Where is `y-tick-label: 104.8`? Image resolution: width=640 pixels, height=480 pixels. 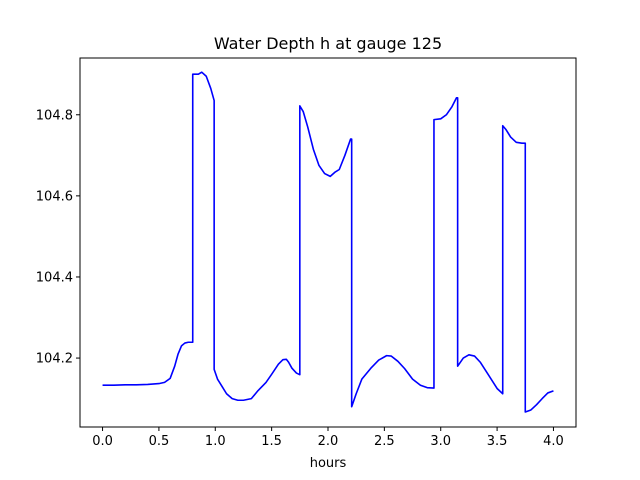
y-tick-label: 104.8 is located at coordinates (54, 115).